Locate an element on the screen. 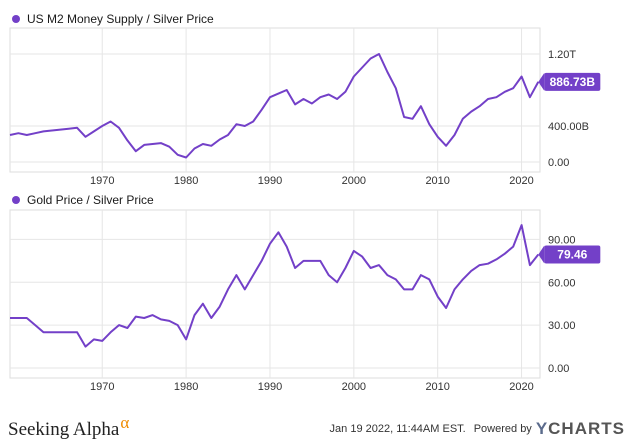 Image resolution: width=635 pixels, height=447 pixels. ycharts-logo: YCHARTS is located at coordinates (580, 429).